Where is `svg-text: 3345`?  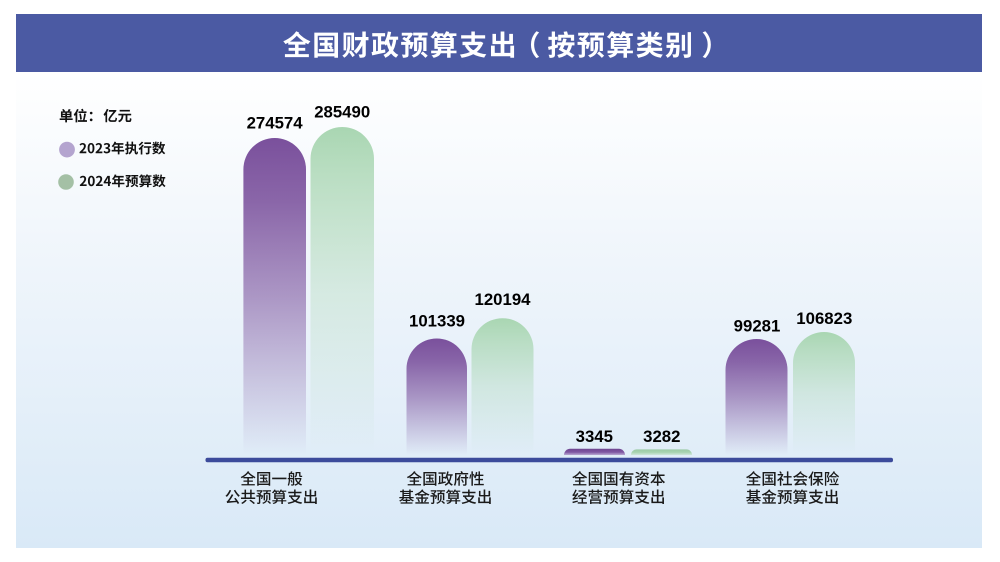 svg-text: 3345 is located at coordinates (594, 436).